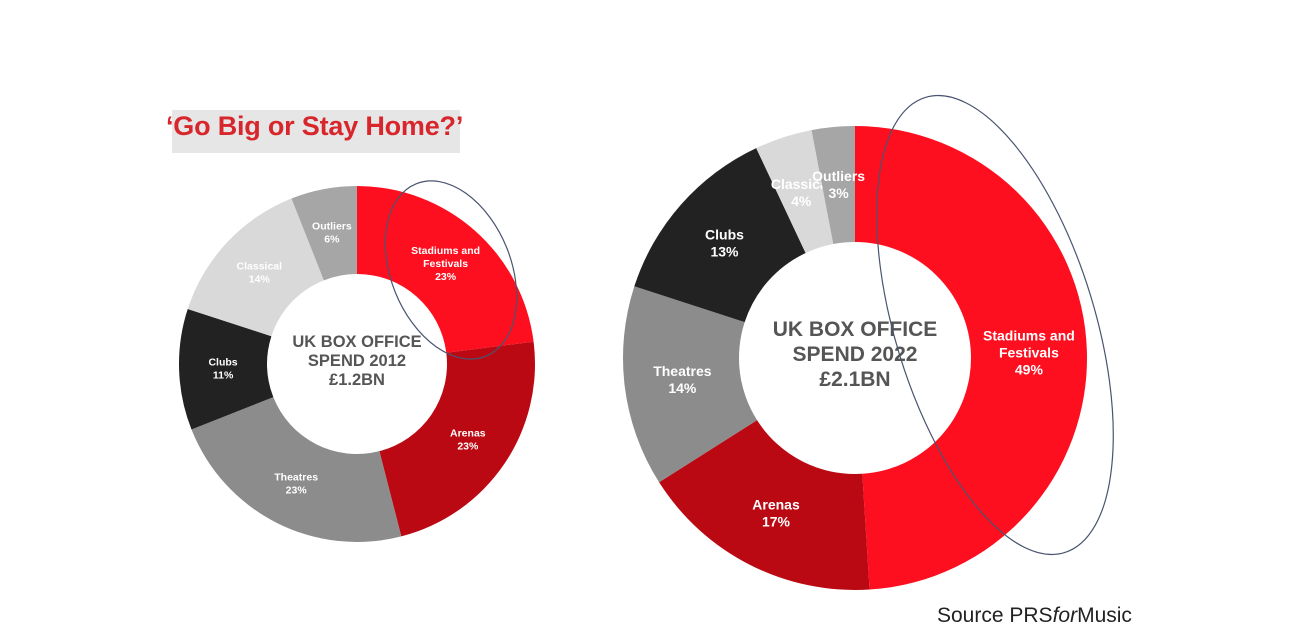 Image resolution: width=1311 pixels, height=644 pixels. Describe the element at coordinates (855, 354) in the screenshot. I see `donut-center-label: SPEND 2022` at that location.